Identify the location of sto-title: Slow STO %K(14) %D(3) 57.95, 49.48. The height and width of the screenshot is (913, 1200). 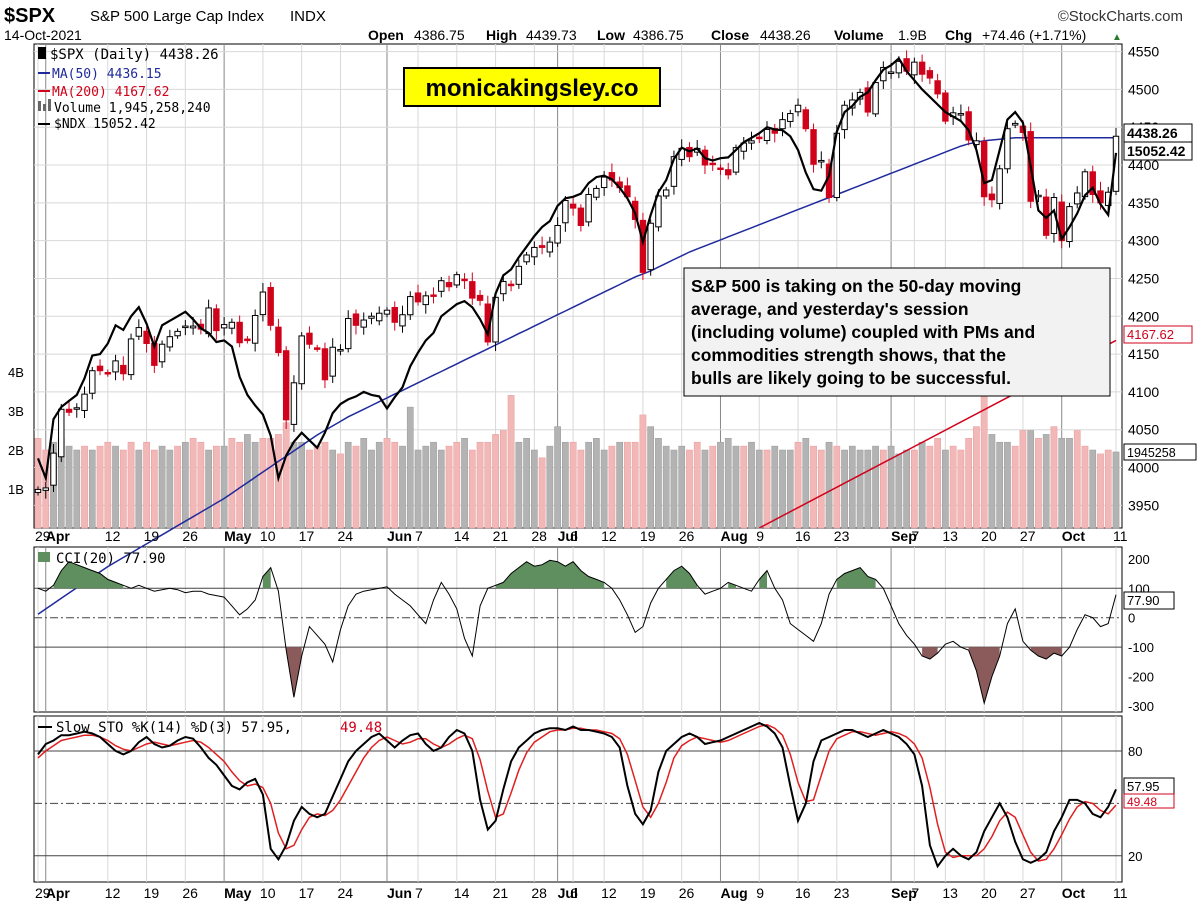
(210, 728).